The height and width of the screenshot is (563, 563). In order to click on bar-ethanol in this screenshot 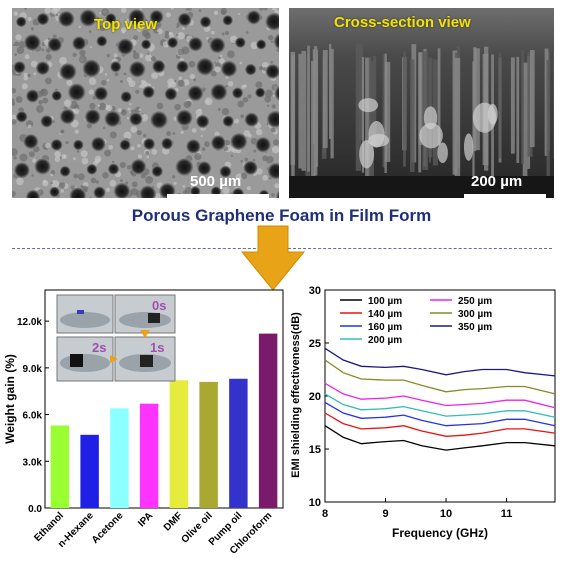, I will do `click(60, 466)`.